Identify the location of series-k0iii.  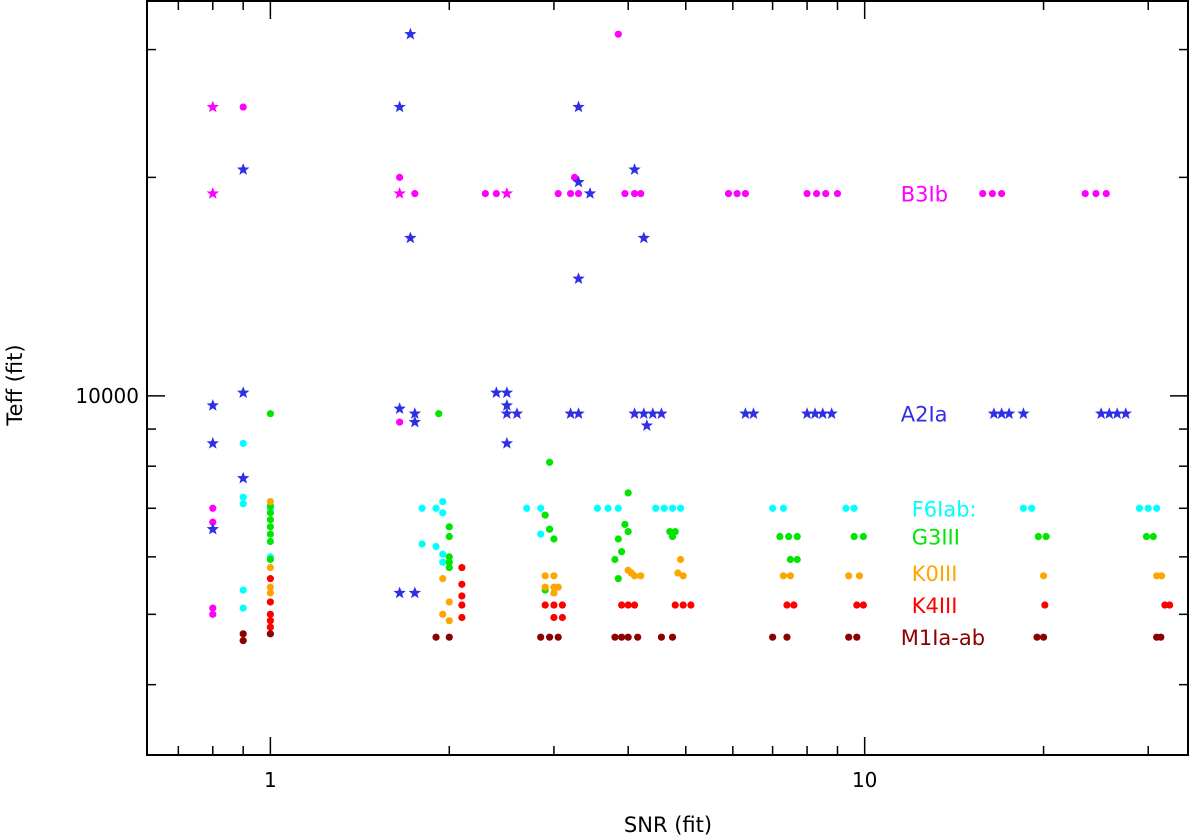
(716, 561).